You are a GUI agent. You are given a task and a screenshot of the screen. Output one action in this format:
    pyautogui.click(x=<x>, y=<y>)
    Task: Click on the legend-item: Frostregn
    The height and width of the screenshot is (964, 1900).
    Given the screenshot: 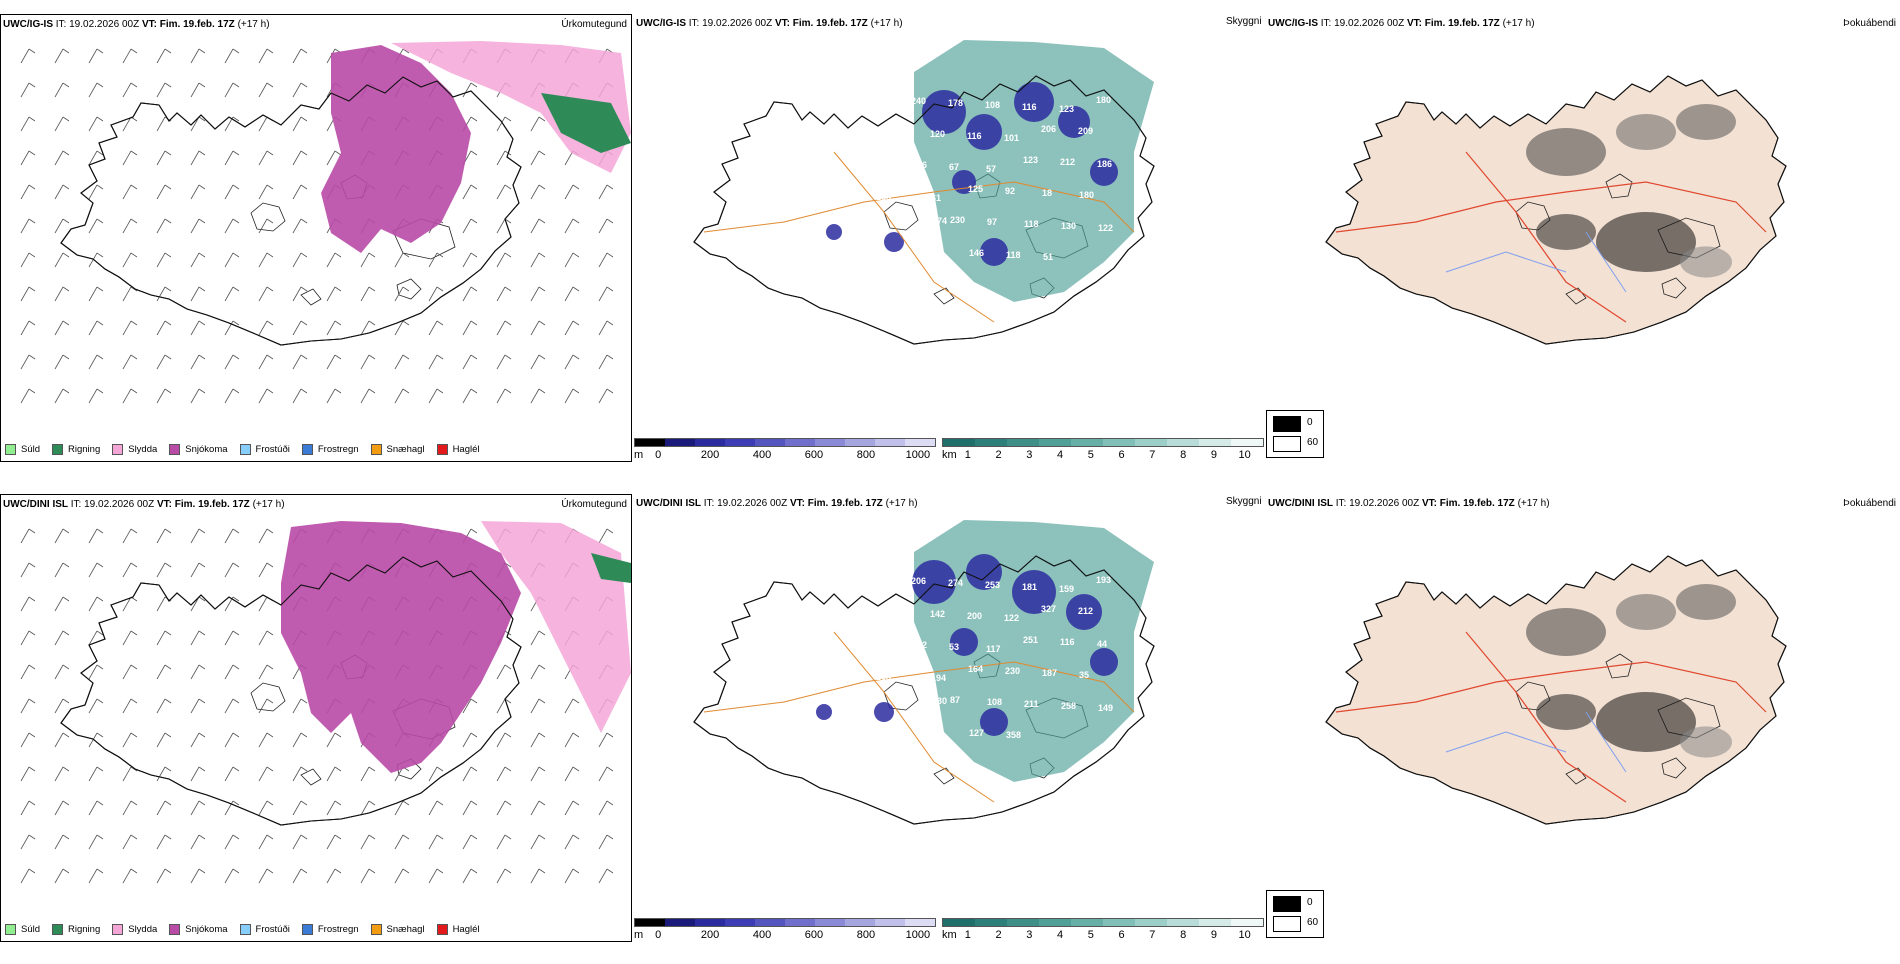 What is the action you would take?
    pyautogui.click(x=330, y=449)
    